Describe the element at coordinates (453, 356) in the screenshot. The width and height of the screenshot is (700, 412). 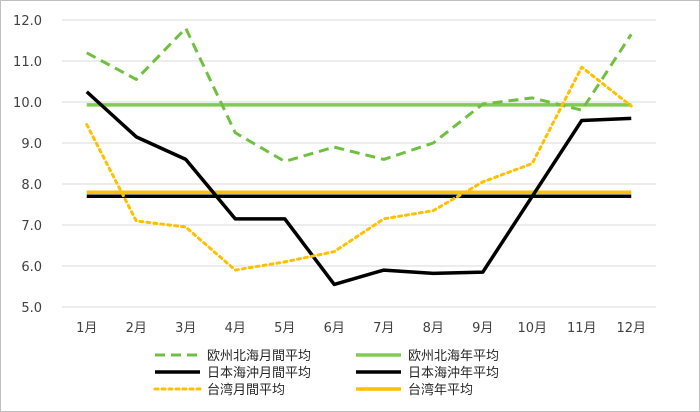
I see `legend-label: 欧州北海年平均` at that location.